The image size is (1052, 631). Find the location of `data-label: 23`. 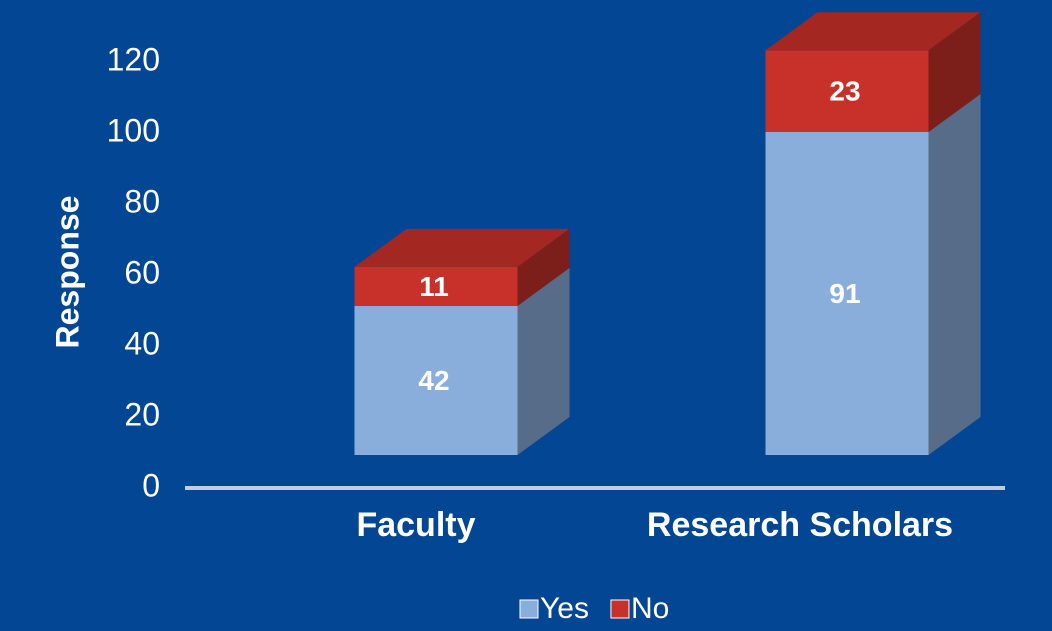

data-label: 23 is located at coordinates (844, 91).